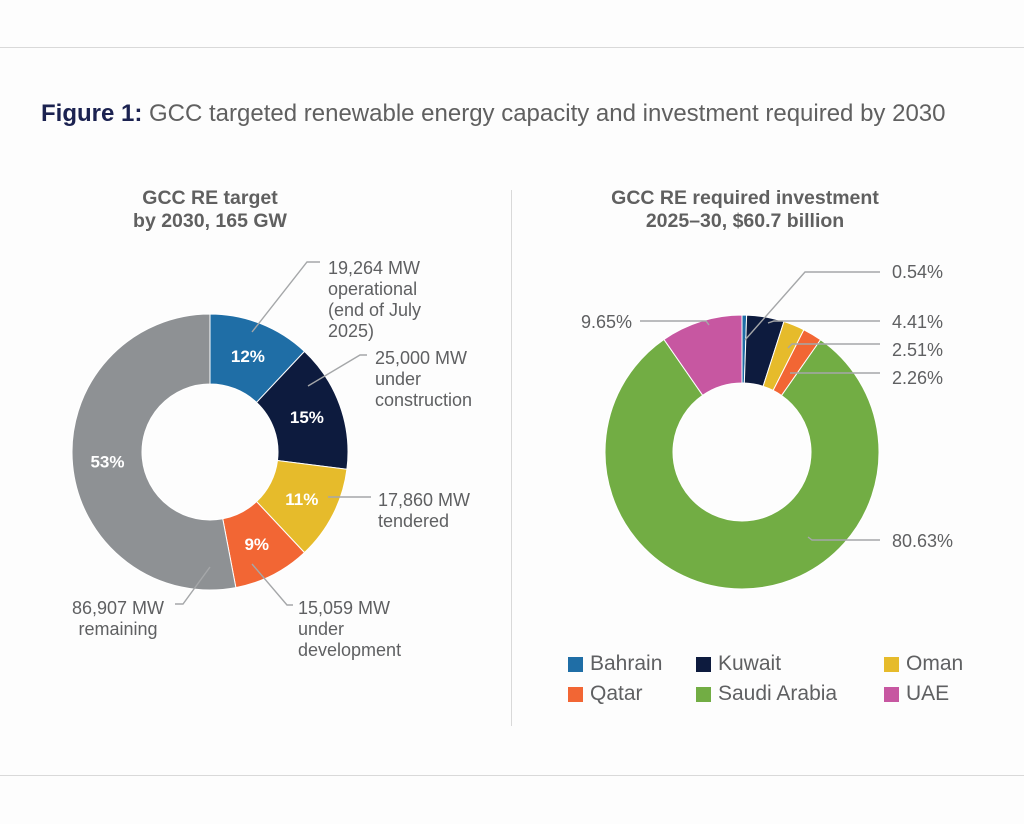 The height and width of the screenshot is (824, 1024). I want to click on legend-label-kuwait: Kuwait, so click(750, 663).